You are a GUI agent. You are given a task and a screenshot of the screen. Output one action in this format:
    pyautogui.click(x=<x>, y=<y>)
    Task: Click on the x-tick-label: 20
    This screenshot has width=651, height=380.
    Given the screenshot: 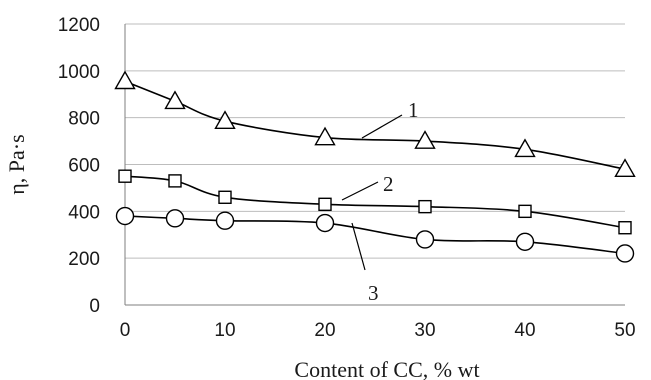 What is the action you would take?
    pyautogui.click(x=324, y=330)
    